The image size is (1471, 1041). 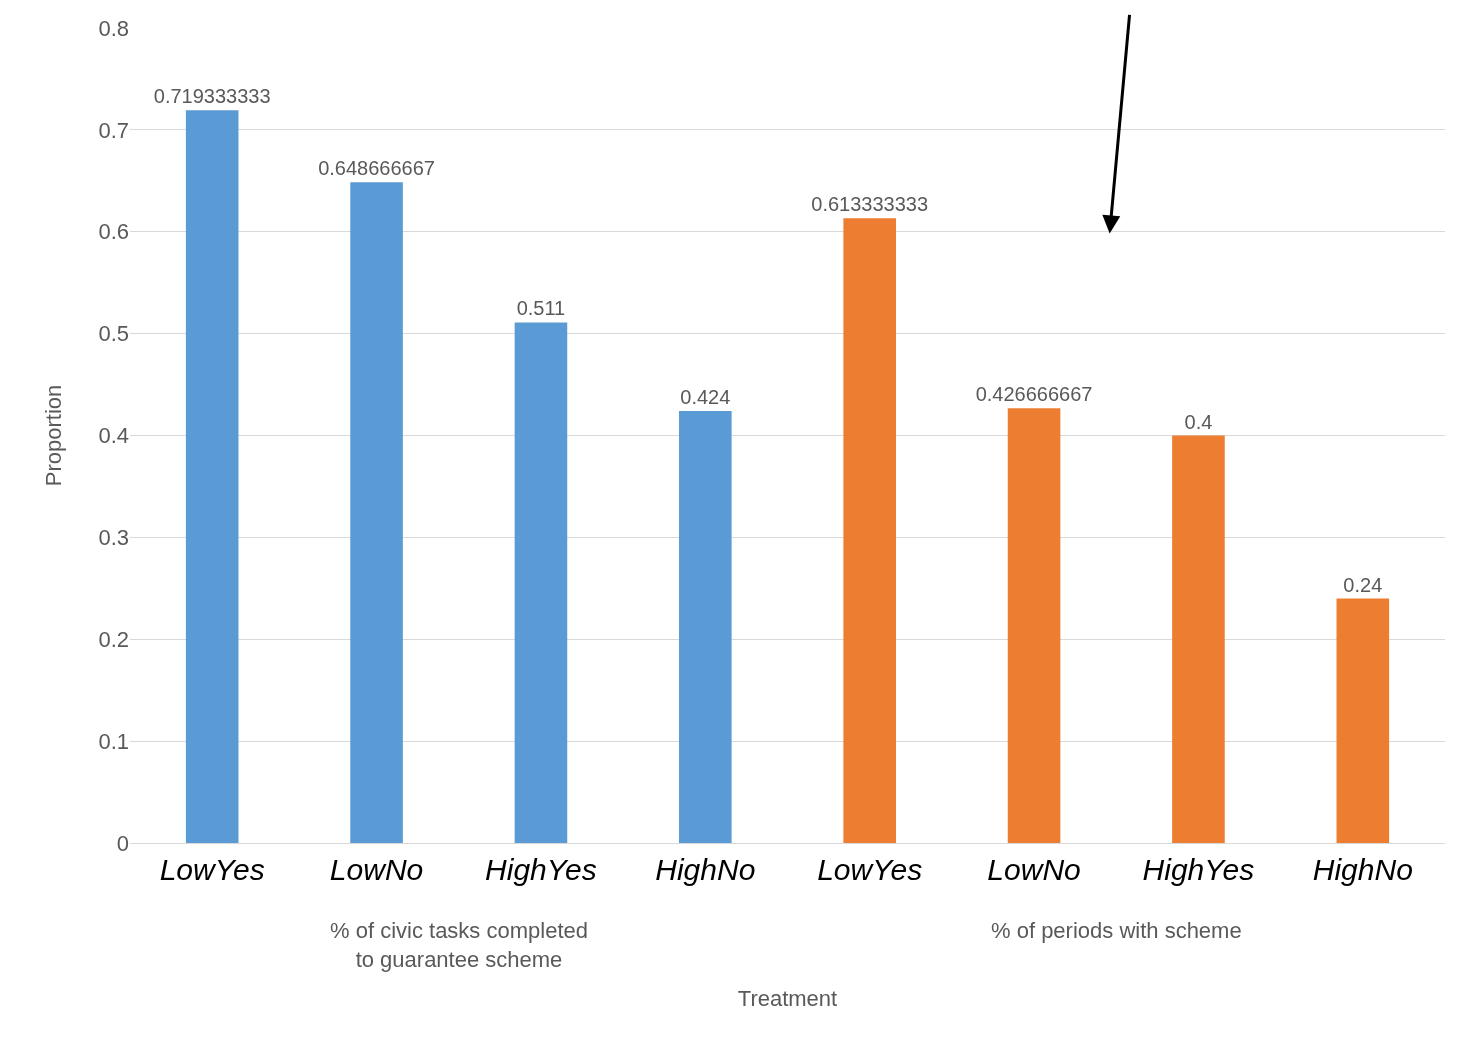 What do you see at coordinates (212, 96) in the screenshot?
I see `data-label: 0.719333333` at bounding box center [212, 96].